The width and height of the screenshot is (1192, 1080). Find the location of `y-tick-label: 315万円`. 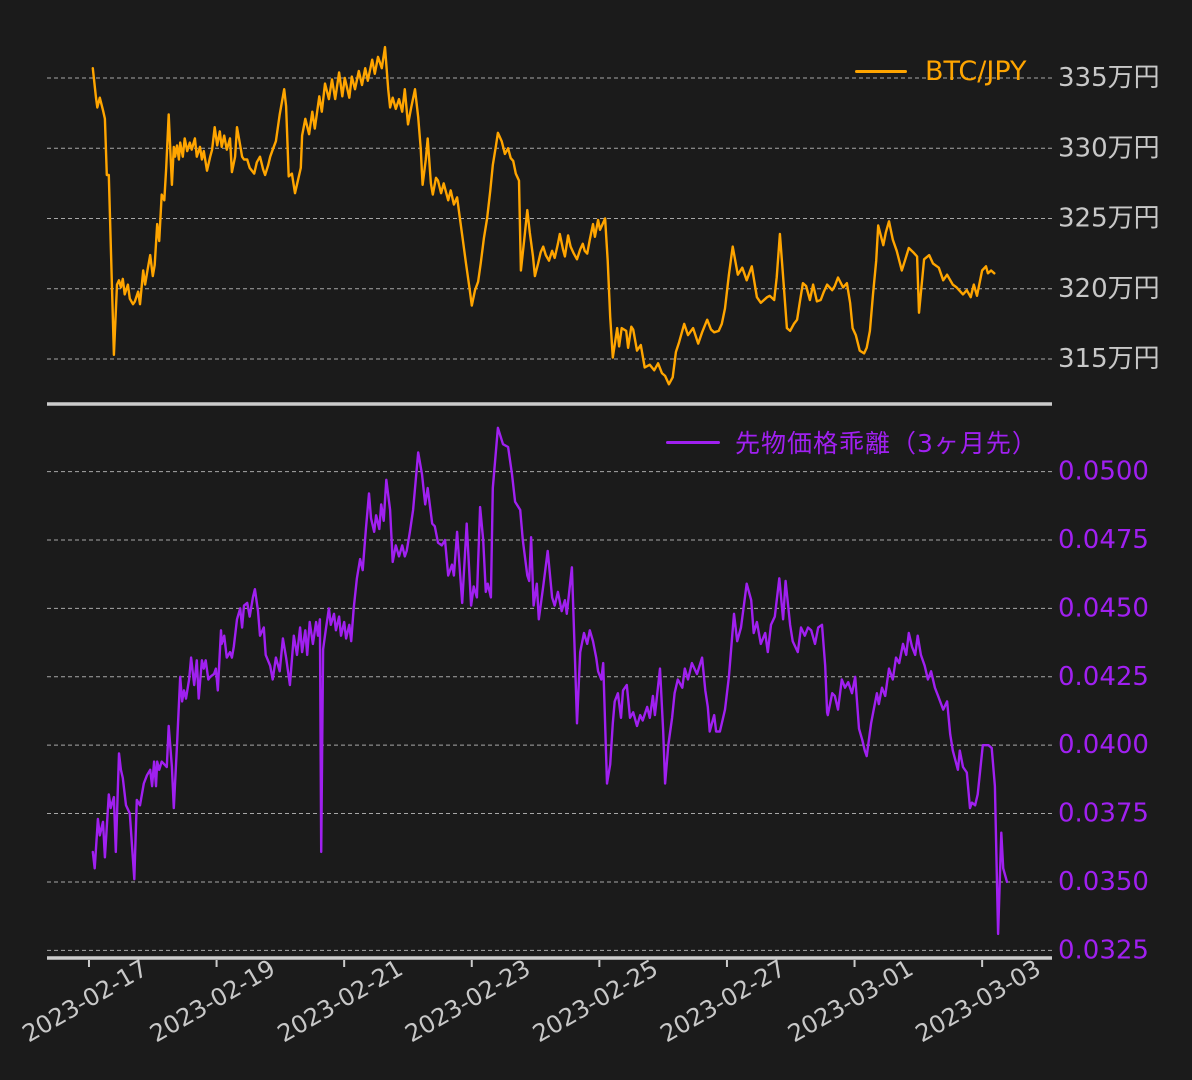

y-tick-label: 315万円 is located at coordinates (1109, 359).